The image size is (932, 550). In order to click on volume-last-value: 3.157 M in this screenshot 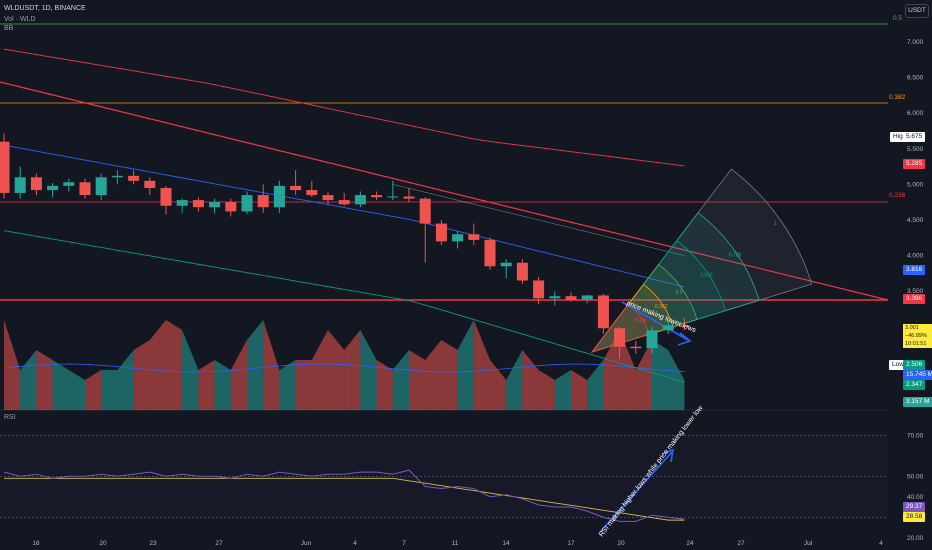, I will do `click(917, 402)`.